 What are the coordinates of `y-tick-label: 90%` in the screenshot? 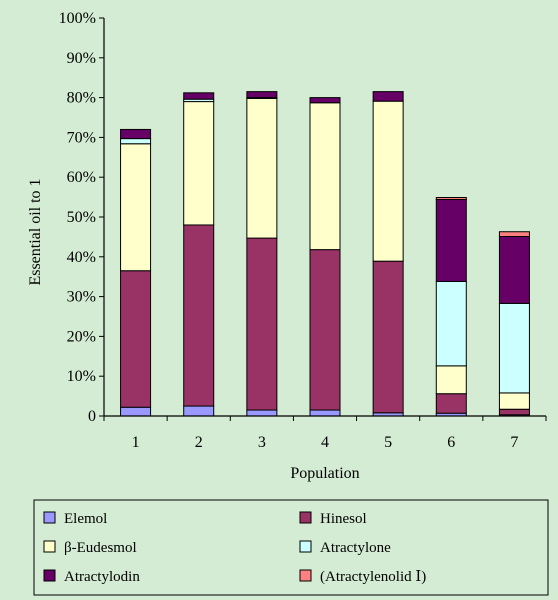 It's located at (81, 58).